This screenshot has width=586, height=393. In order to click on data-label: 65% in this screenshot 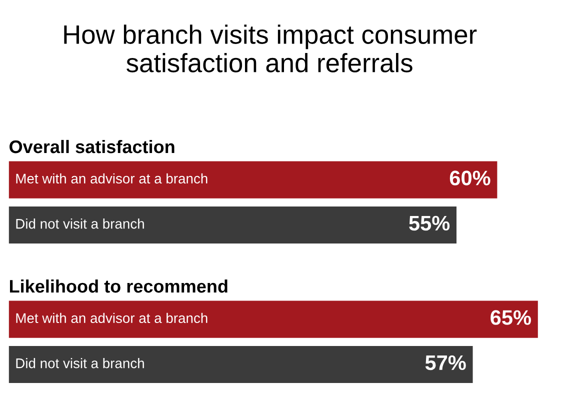, I will do `click(510, 317)`.